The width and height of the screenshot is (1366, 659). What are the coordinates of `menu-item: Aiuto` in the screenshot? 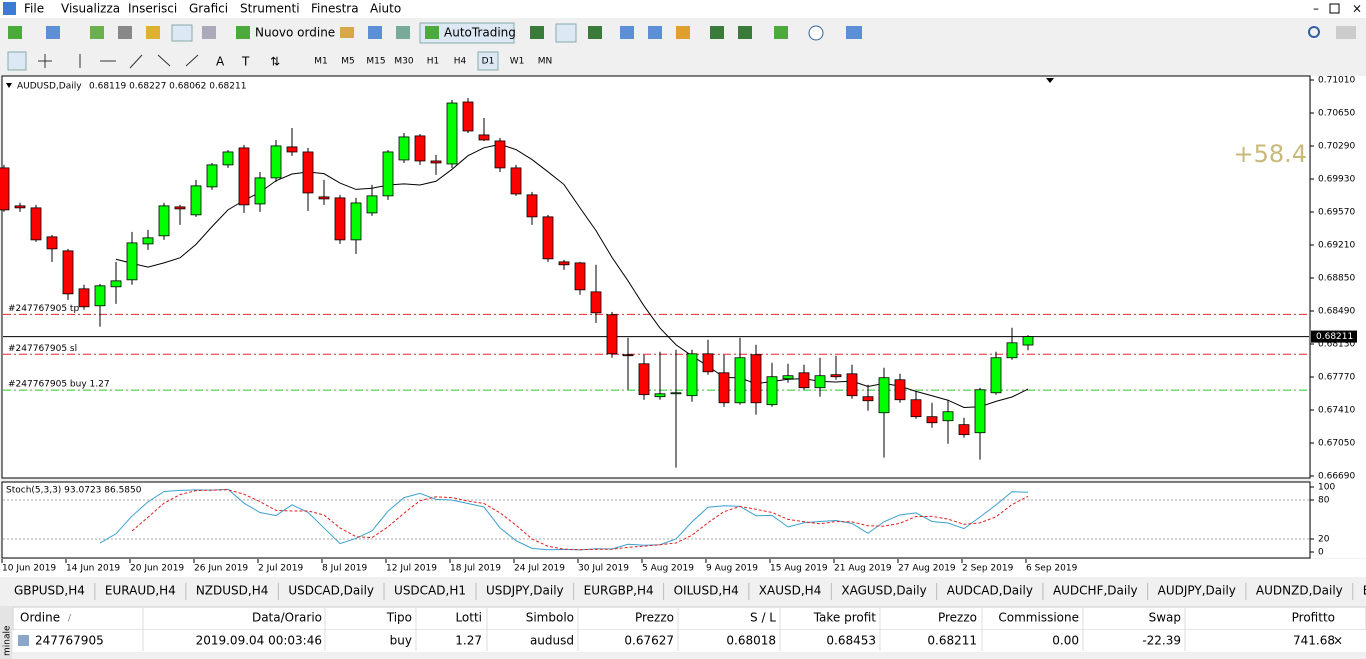 It's located at (385, 9).